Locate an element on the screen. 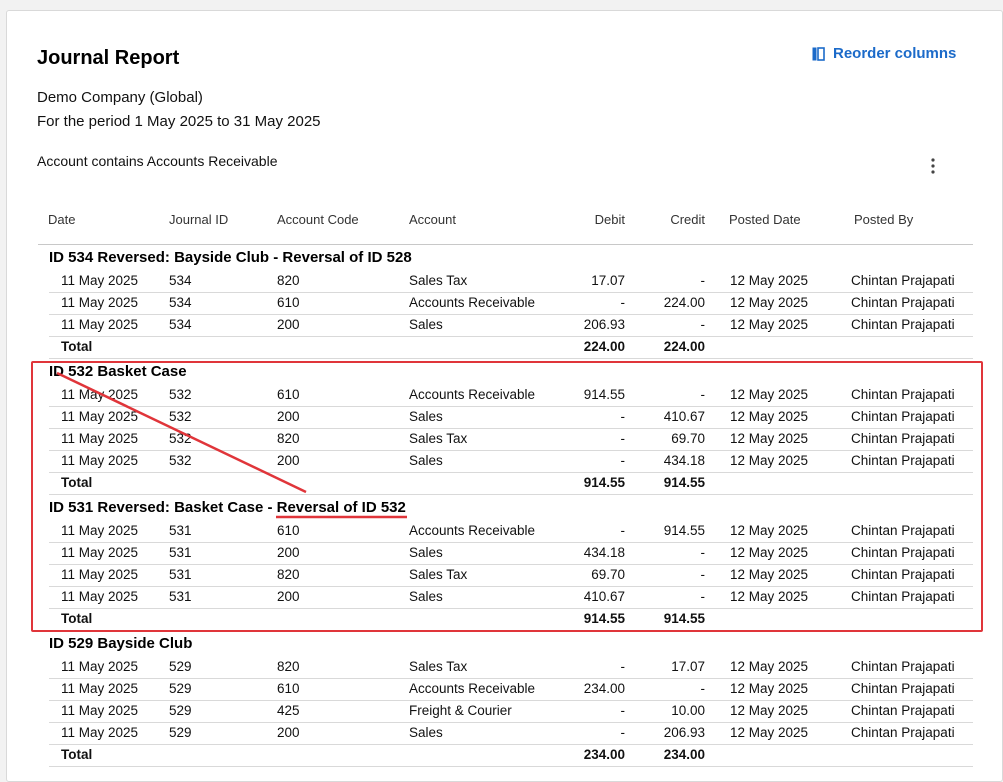 This screenshot has height=782, width=1003. filter-summary: Account contains Accounts Receivable is located at coordinates (157, 161).